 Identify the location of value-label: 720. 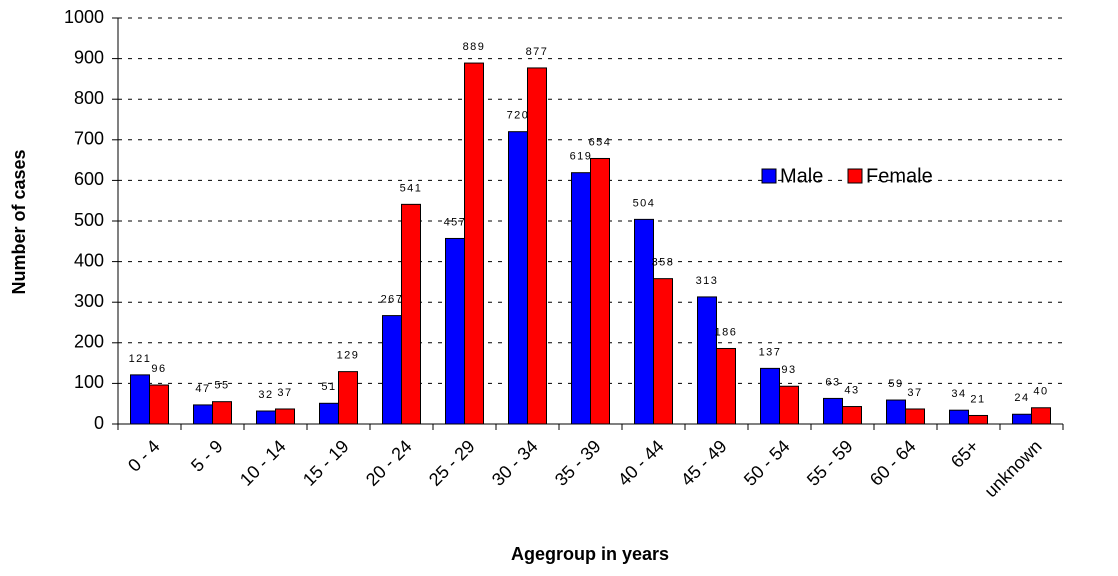
(518, 116).